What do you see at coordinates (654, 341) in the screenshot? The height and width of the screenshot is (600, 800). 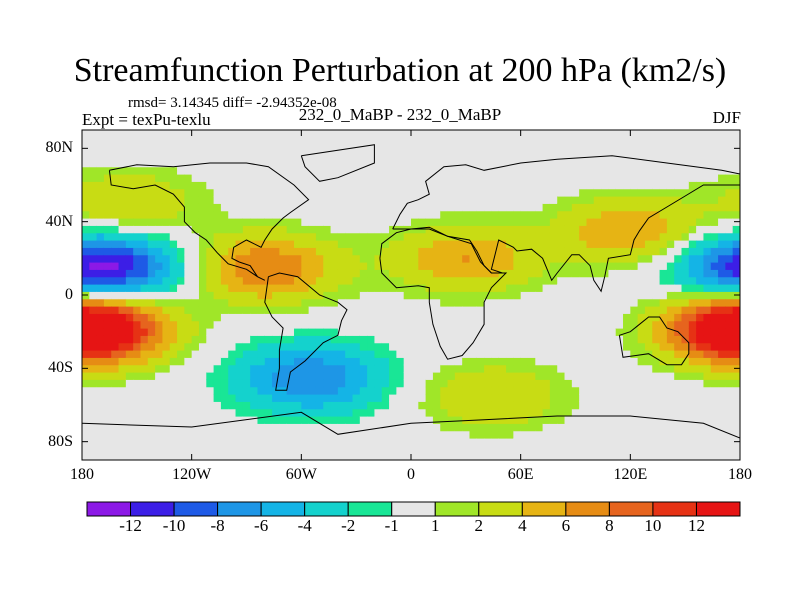 I see `coastline-path` at bounding box center [654, 341].